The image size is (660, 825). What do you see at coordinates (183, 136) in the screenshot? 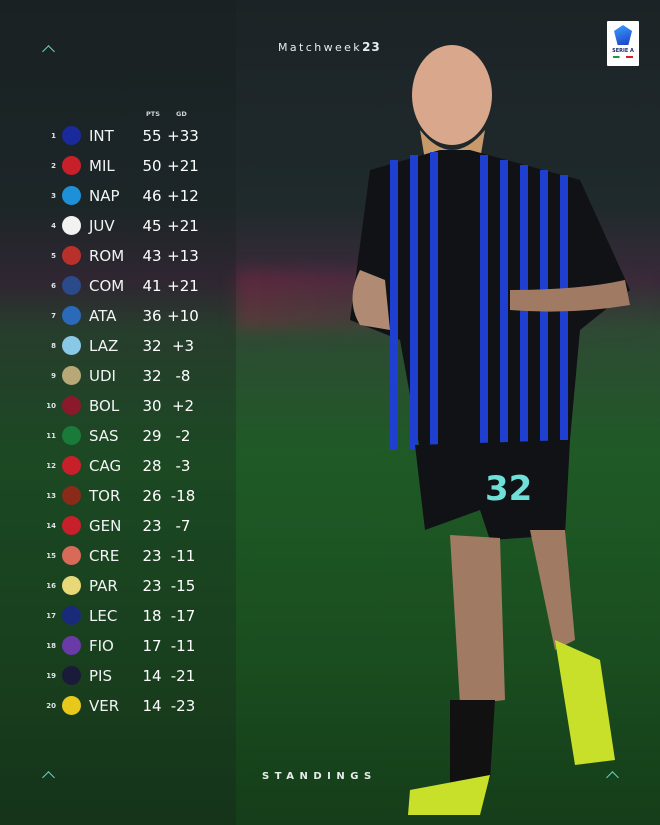
I see `goal-difference: +33` at bounding box center [183, 136].